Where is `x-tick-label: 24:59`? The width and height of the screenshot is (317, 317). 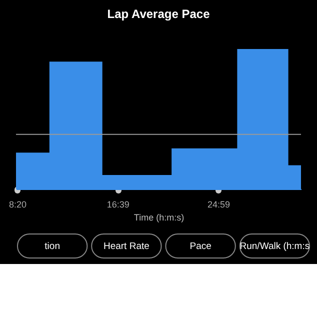
x-tick-label: 24:59 is located at coordinates (219, 205).